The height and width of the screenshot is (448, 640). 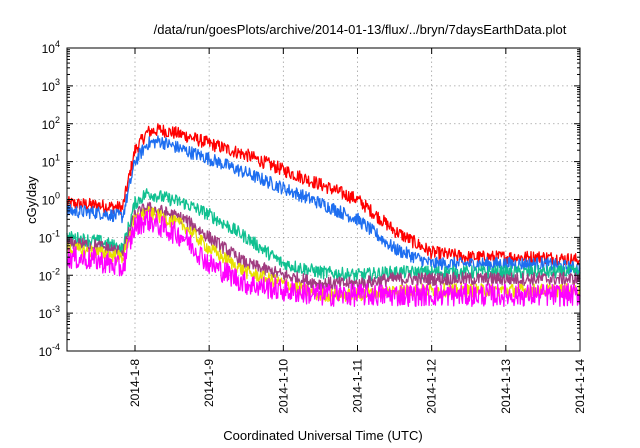 What do you see at coordinates (51, 123) in the screenshot?
I see `y-tick-label: 10²` at bounding box center [51, 123].